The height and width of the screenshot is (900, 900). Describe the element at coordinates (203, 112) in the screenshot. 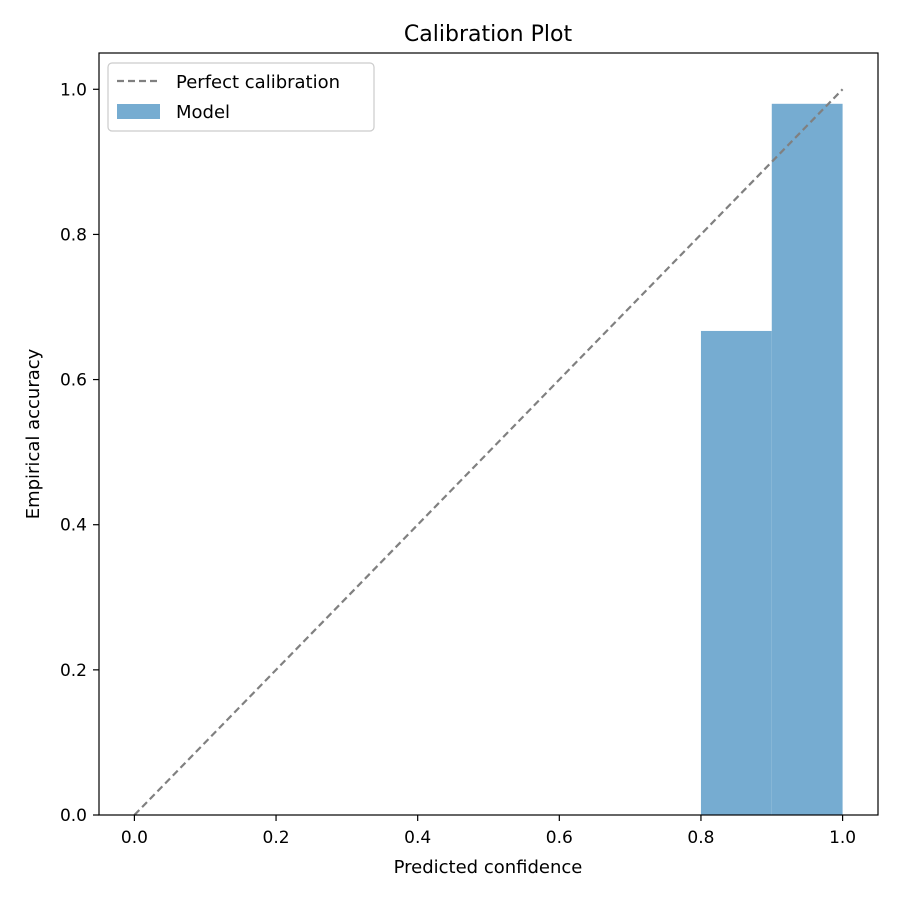

I see `legend-label-model: Model` at that location.